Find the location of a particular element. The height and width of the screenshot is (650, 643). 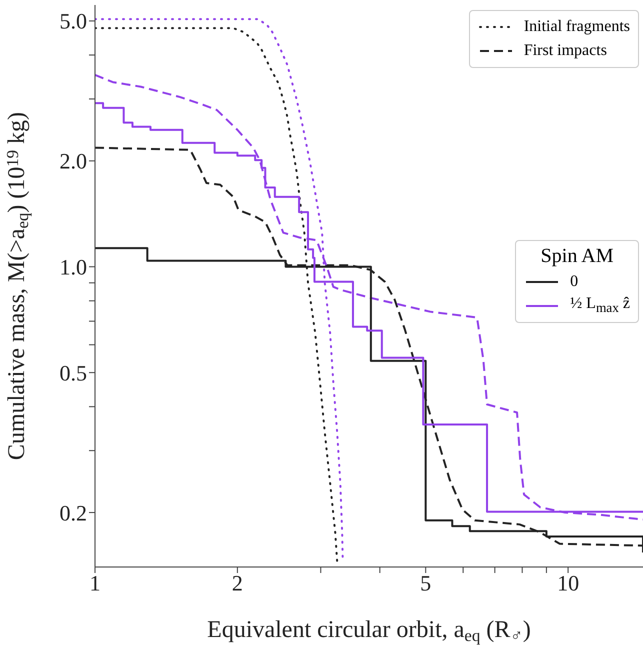

x-tick-label: 1 is located at coordinates (95, 583).